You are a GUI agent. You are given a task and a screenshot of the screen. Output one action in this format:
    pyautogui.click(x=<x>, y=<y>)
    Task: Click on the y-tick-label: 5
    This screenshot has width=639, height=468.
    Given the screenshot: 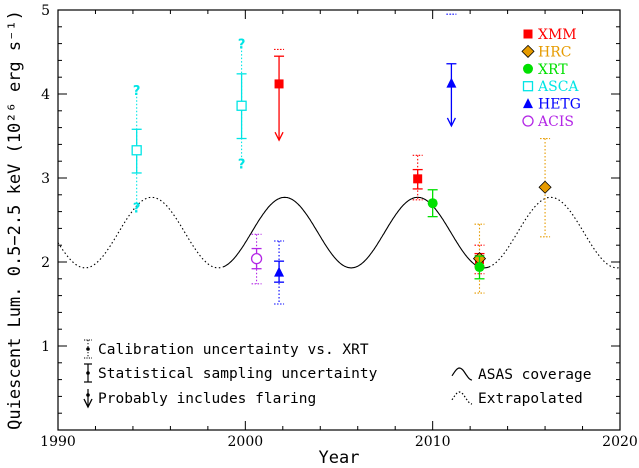 What is the action you would take?
    pyautogui.click(x=45, y=11)
    